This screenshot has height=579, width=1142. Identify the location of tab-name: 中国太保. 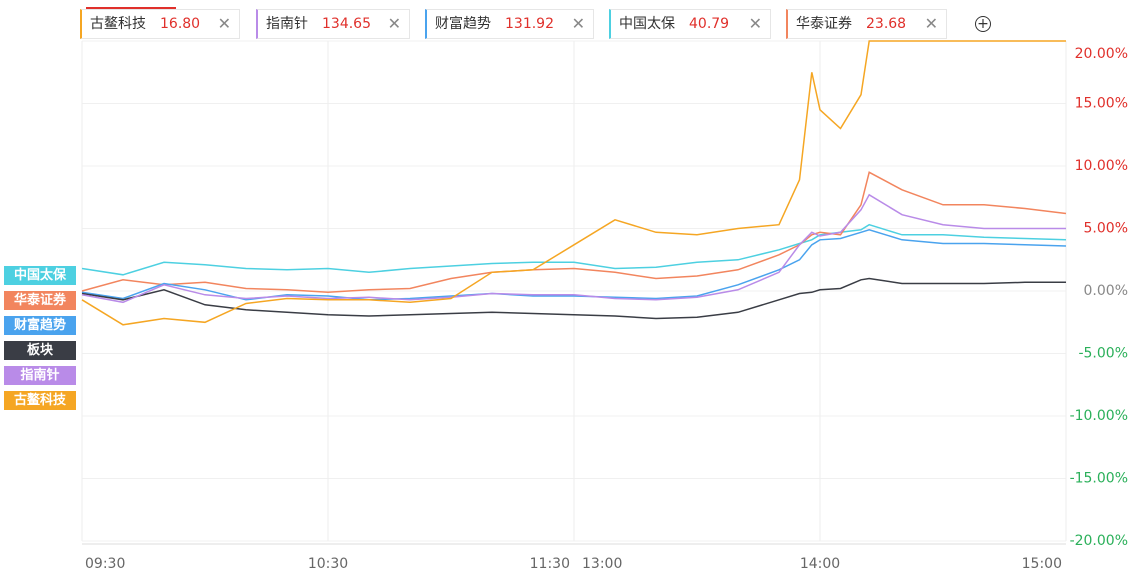
(647, 24).